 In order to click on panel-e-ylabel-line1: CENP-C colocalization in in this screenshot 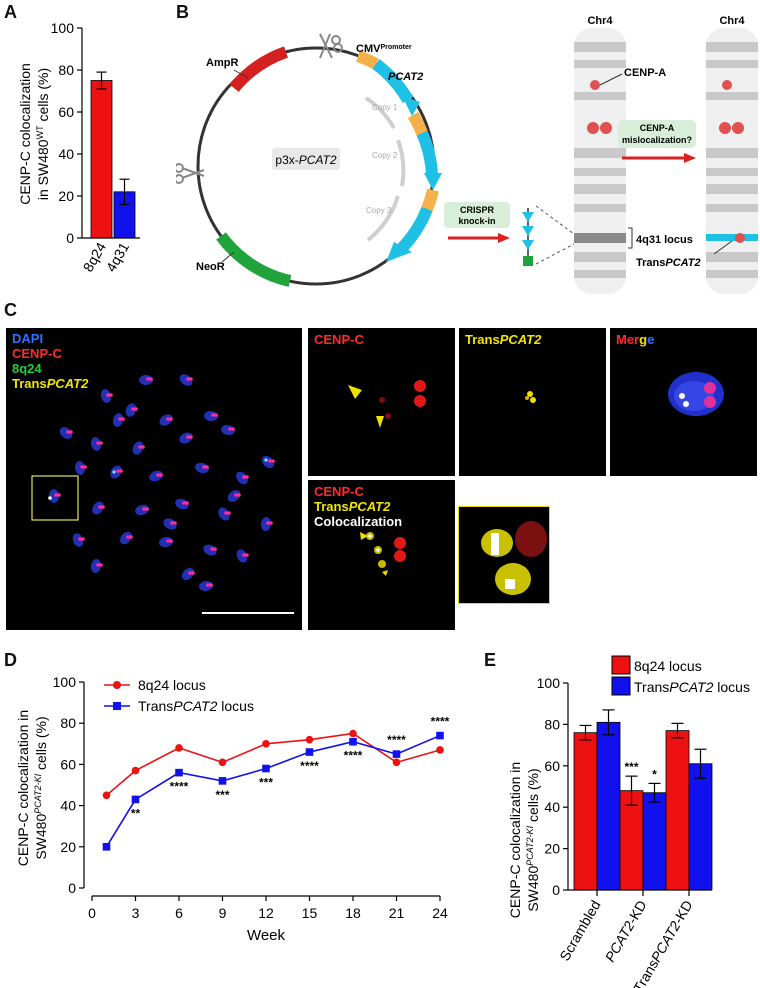, I will do `click(515, 840)`.